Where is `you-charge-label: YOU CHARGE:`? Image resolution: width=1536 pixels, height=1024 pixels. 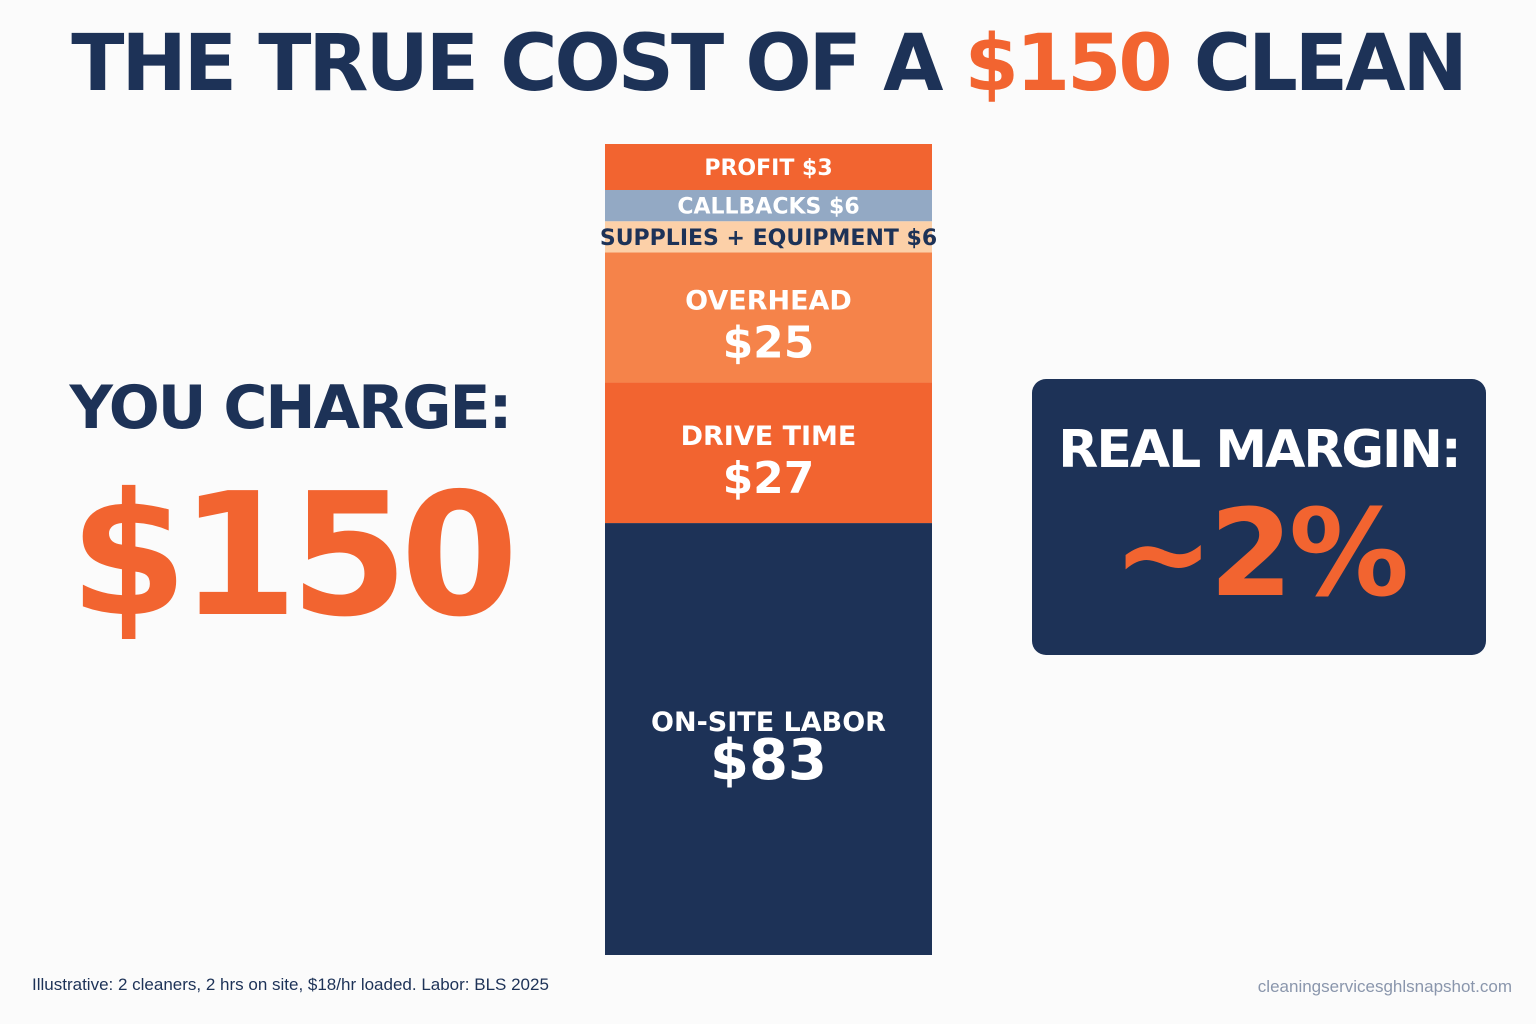
you-charge-label: YOU CHARGE: is located at coordinates (290, 408).